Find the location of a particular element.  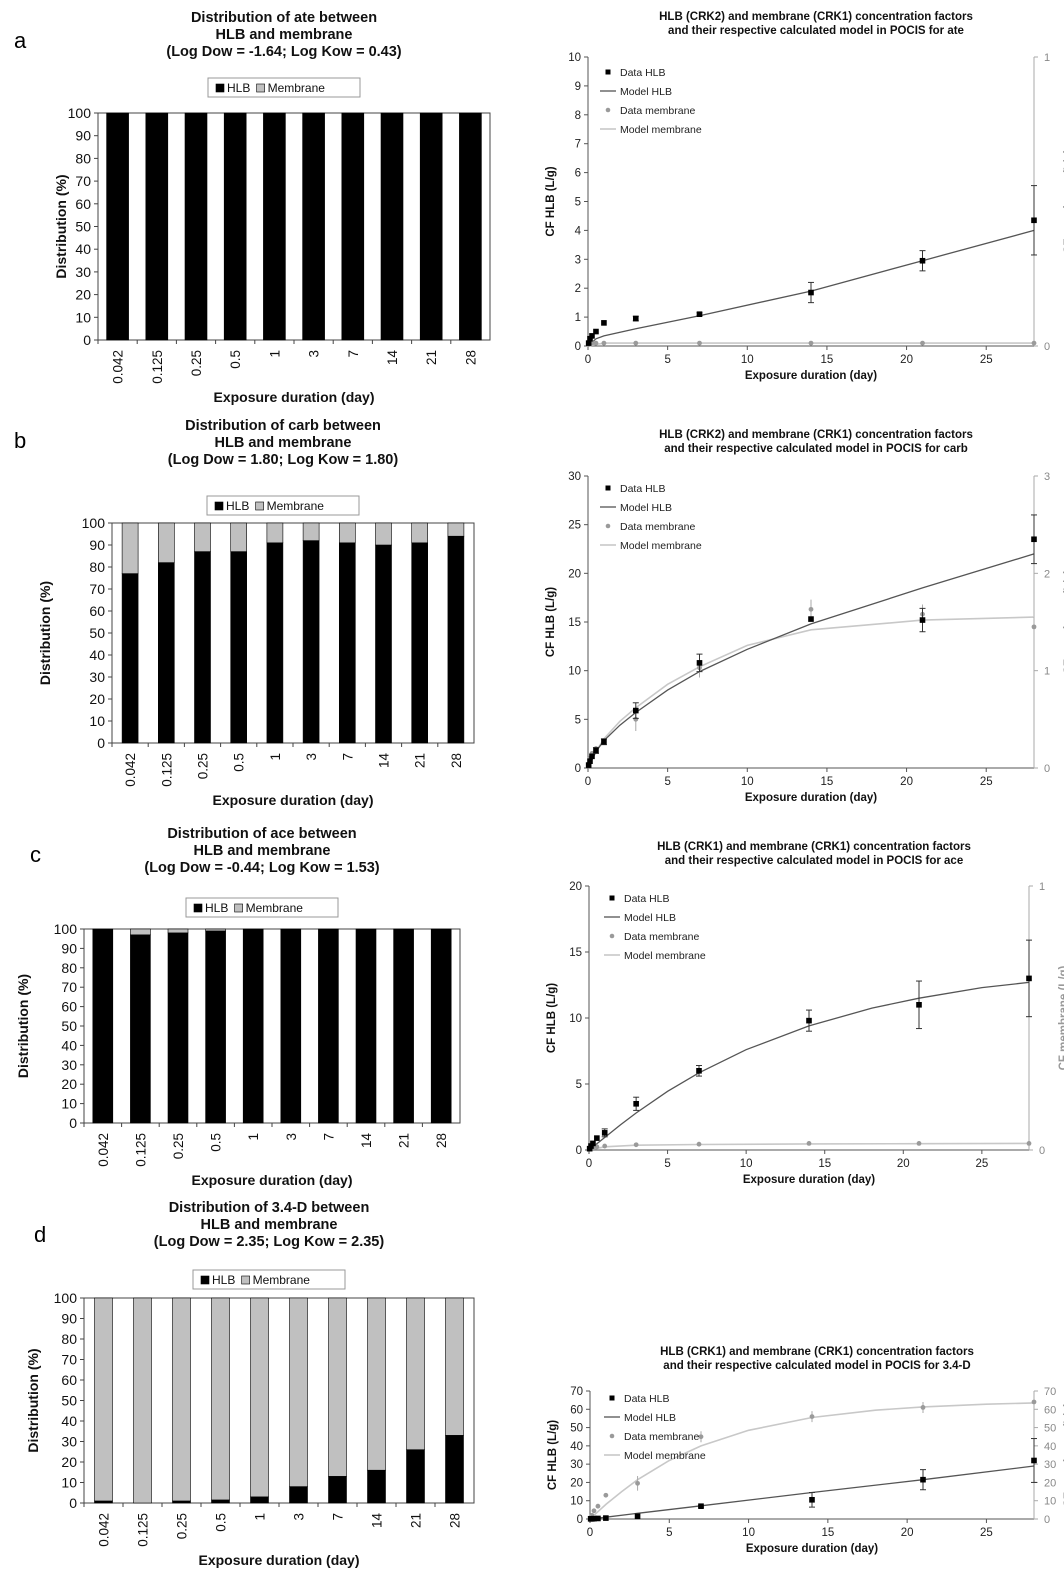

x-tick-label: 10 is located at coordinates (746, 1164).